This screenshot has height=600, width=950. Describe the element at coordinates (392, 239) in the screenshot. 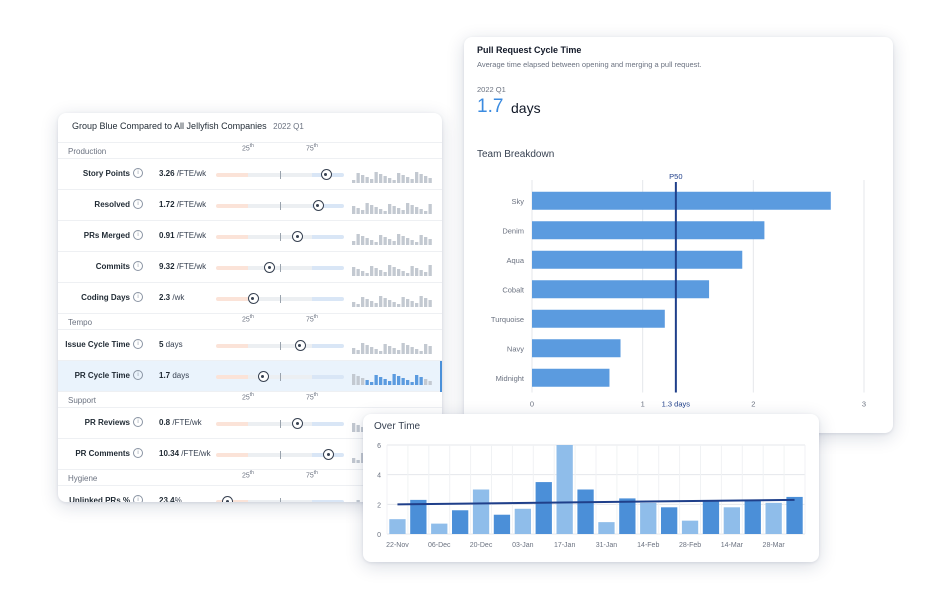

I see `sparkline` at that location.